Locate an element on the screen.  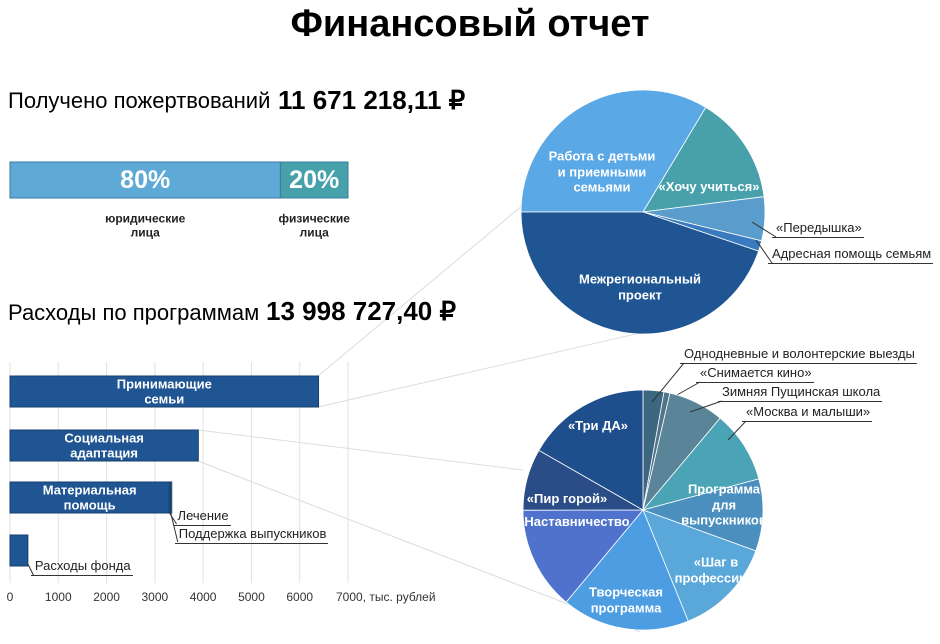
page-title: Финансовый отчет is located at coordinates (470, 24).